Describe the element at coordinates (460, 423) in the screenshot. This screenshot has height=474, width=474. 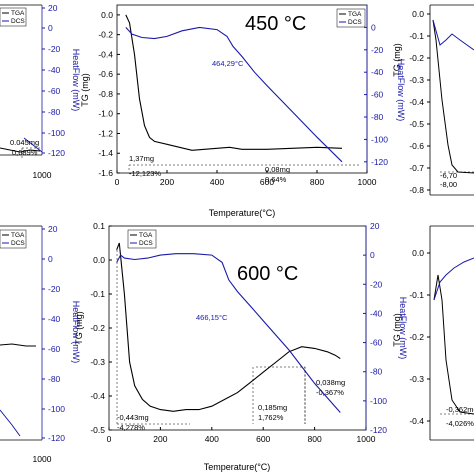
I see `annotation: -4,026%` at that location.